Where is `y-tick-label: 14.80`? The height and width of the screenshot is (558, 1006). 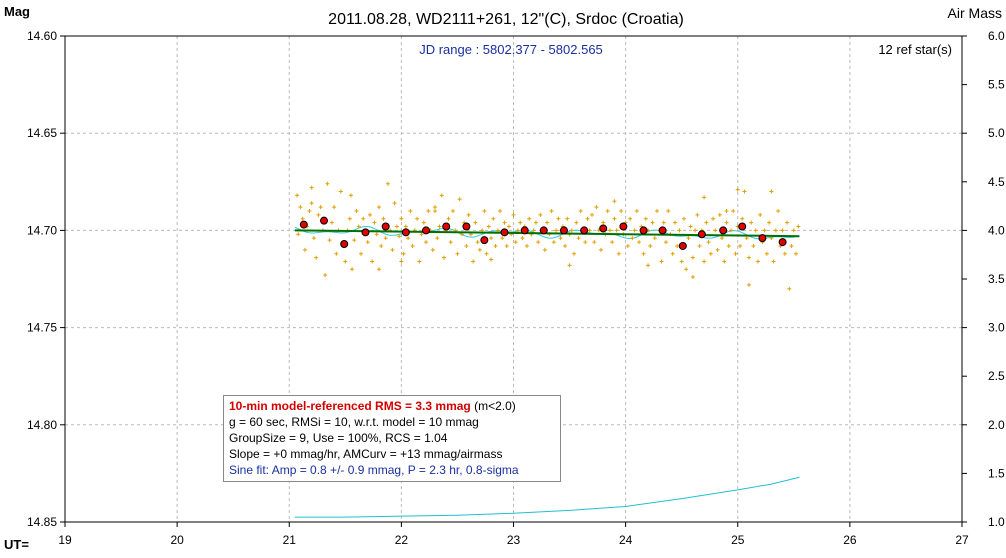 y-tick-label: 14.80 is located at coordinates (42, 425).